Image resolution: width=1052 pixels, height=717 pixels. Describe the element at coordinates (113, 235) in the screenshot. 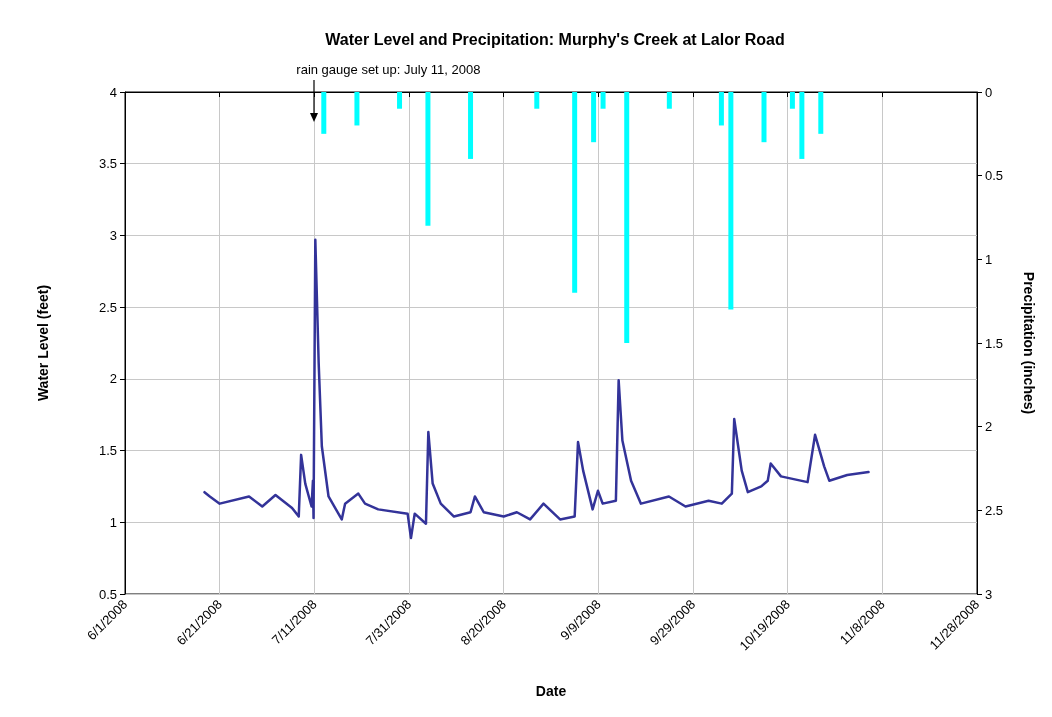

I see `y-tick-label: 3` at that location.